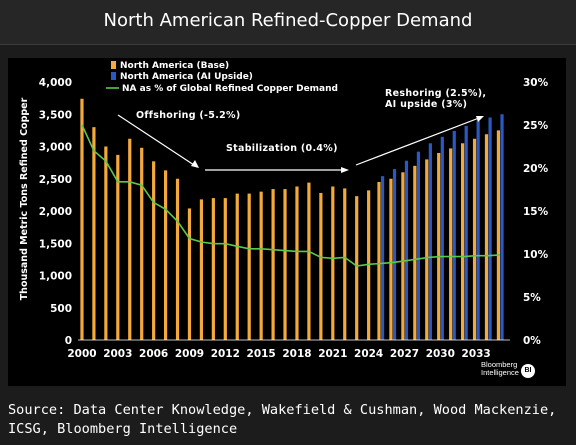 The width and height of the screenshot is (576, 445). What do you see at coordinates (333, 263) in the screenshot?
I see `bar-base-2021` at bounding box center [333, 263].